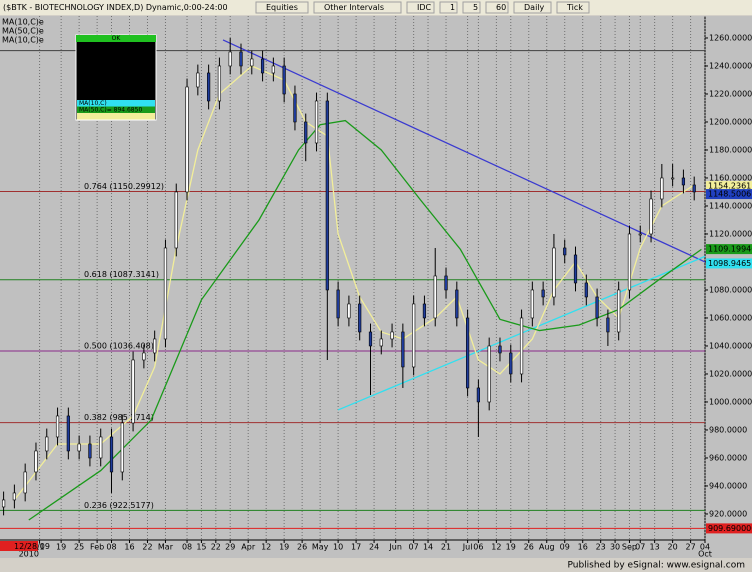 This screenshot has height=572, width=752. I want to click on y-tick-label: 1140.0000, so click(730, 205).